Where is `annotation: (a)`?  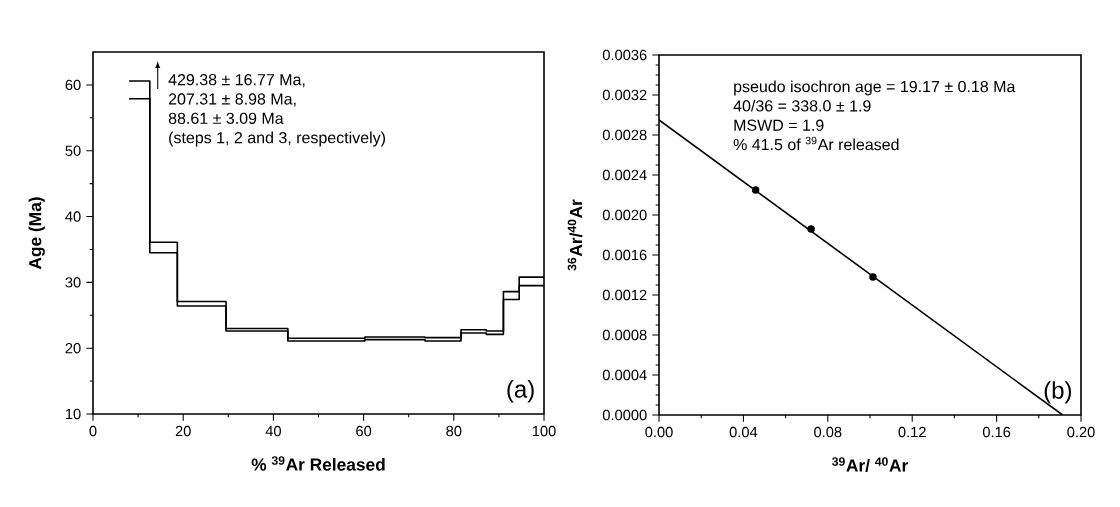 annotation: (a) is located at coordinates (520, 391).